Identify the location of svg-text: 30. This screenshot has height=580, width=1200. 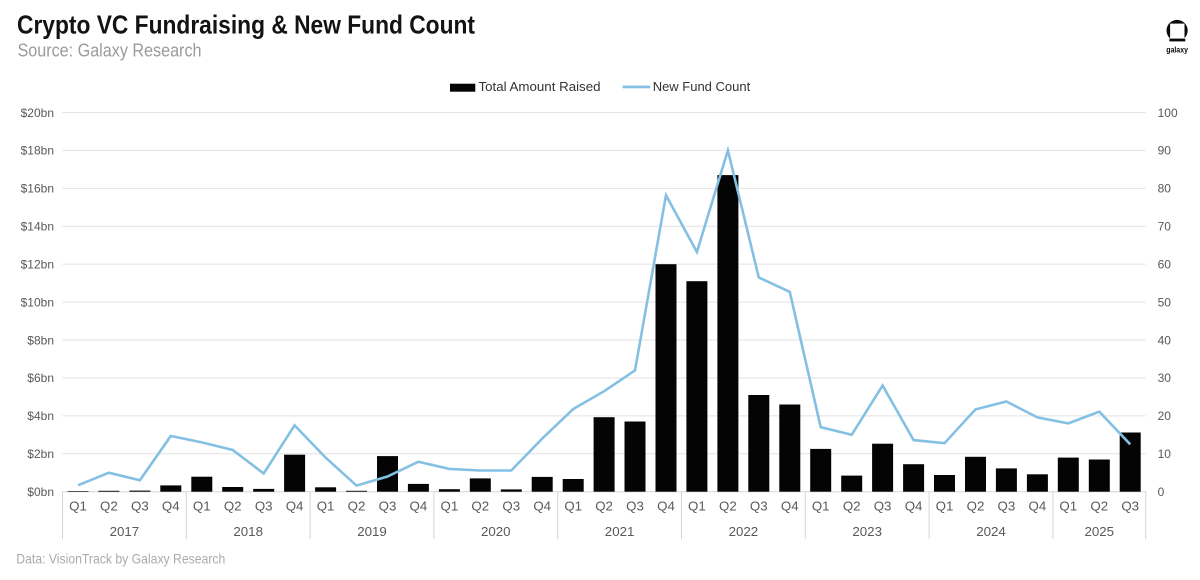
(1165, 378).